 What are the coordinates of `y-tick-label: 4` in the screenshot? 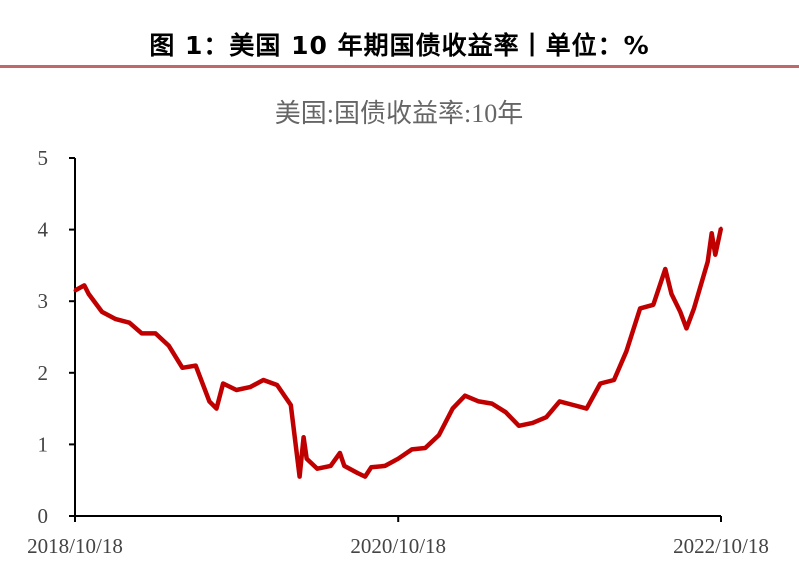 It's located at (43, 230).